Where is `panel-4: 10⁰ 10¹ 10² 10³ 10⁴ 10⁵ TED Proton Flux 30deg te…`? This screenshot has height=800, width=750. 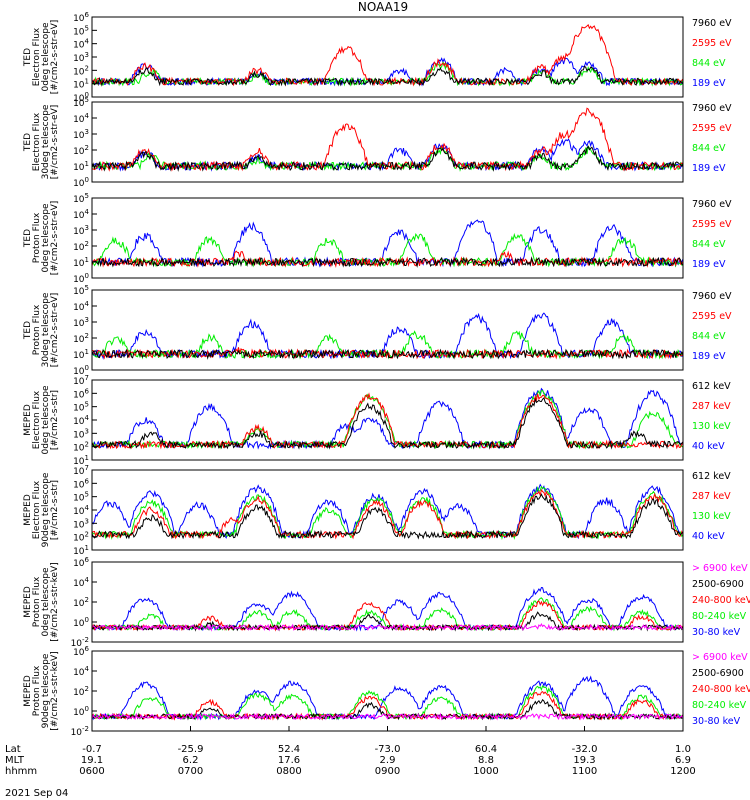 panel-4: 10⁰ 10¹ 10² 10³ 10⁴ 10⁵ TED Proton Flux 30deg te… is located at coordinates (377, 330).